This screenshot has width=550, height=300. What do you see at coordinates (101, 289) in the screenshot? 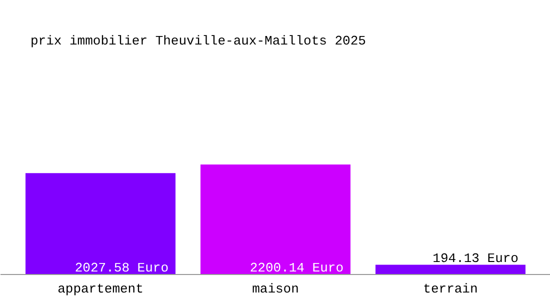
I see `x-tick-label: appartement` at bounding box center [101, 289].